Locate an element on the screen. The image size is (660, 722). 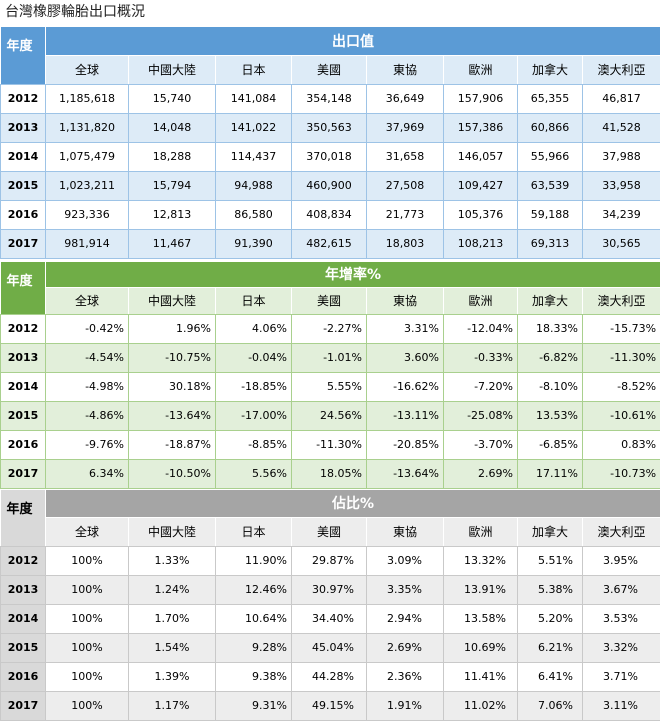
column-header: 日本 is located at coordinates (253, 531).